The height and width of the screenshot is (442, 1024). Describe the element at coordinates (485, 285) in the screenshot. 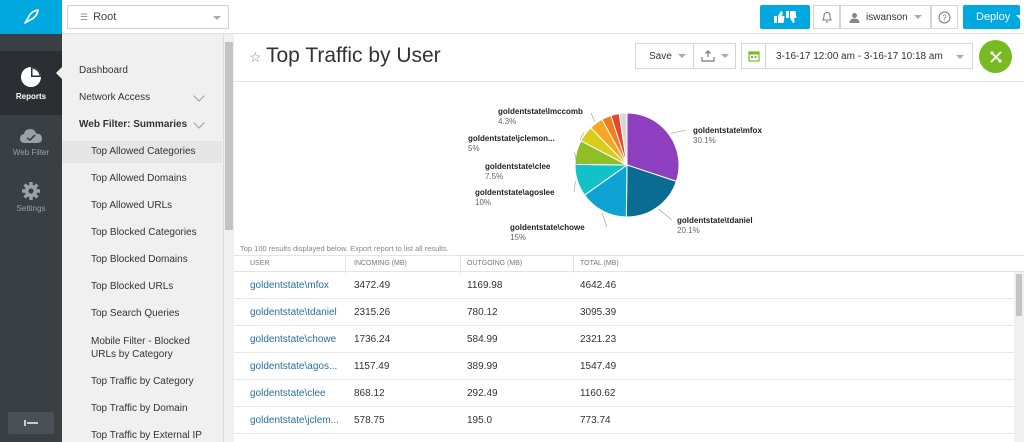

I see `outgoing-cell: 1169.98` at that location.